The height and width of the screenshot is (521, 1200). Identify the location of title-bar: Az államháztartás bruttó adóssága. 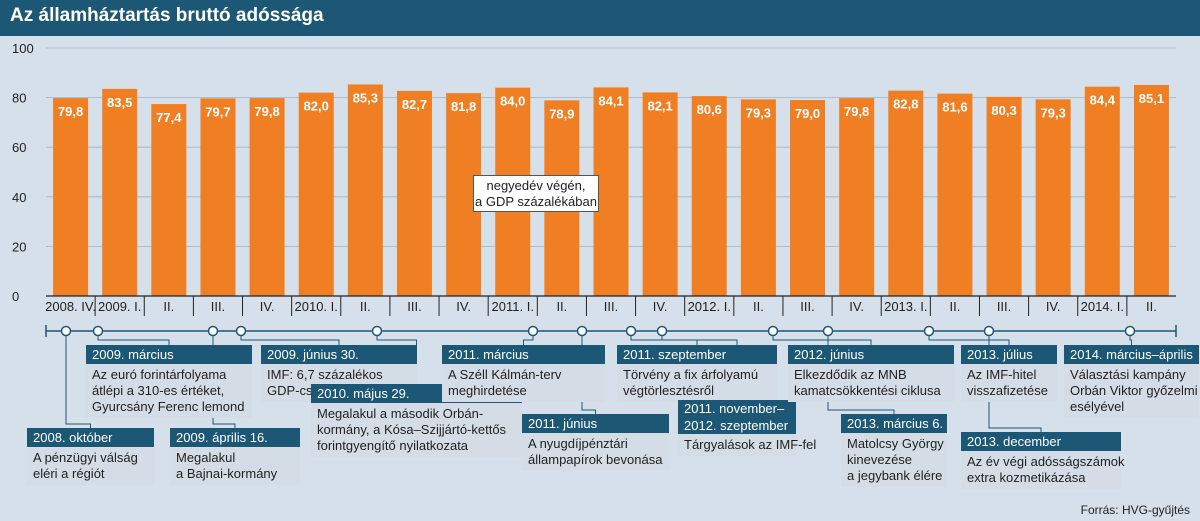
(600, 18).